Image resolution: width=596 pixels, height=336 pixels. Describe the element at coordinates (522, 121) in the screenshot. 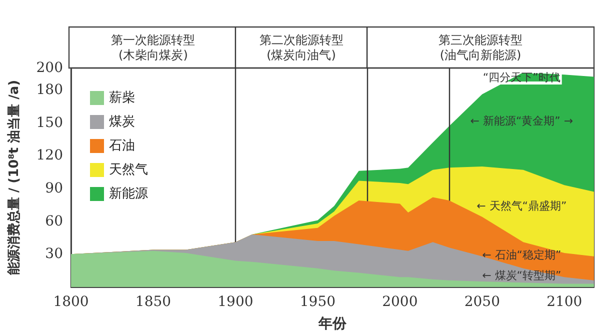

I see `annotation: ← 新能源“黄金期” →` at that location.